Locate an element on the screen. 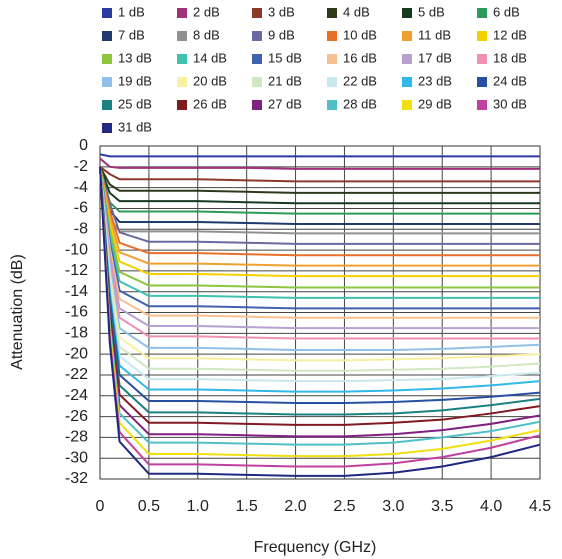  legend-label: 19 dB is located at coordinates (135, 80).